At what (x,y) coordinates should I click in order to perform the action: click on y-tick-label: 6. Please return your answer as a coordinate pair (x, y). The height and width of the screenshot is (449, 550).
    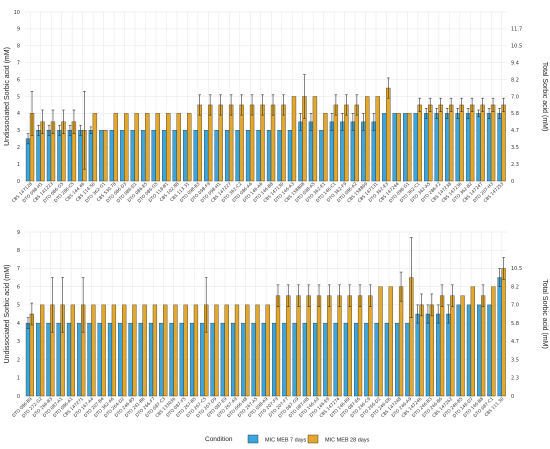
    Looking at the image, I should click on (18, 80).